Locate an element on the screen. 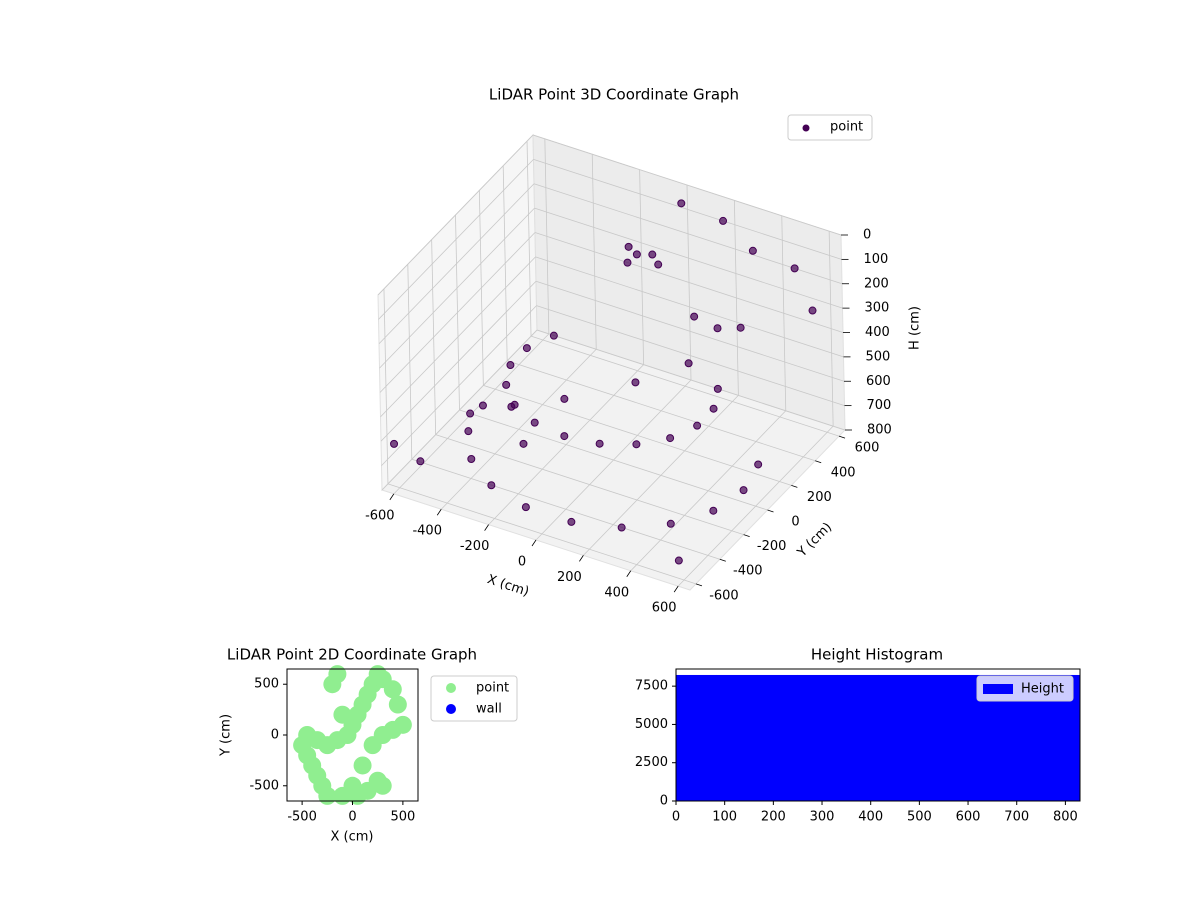  x-tick-label: 300 is located at coordinates (822, 817).